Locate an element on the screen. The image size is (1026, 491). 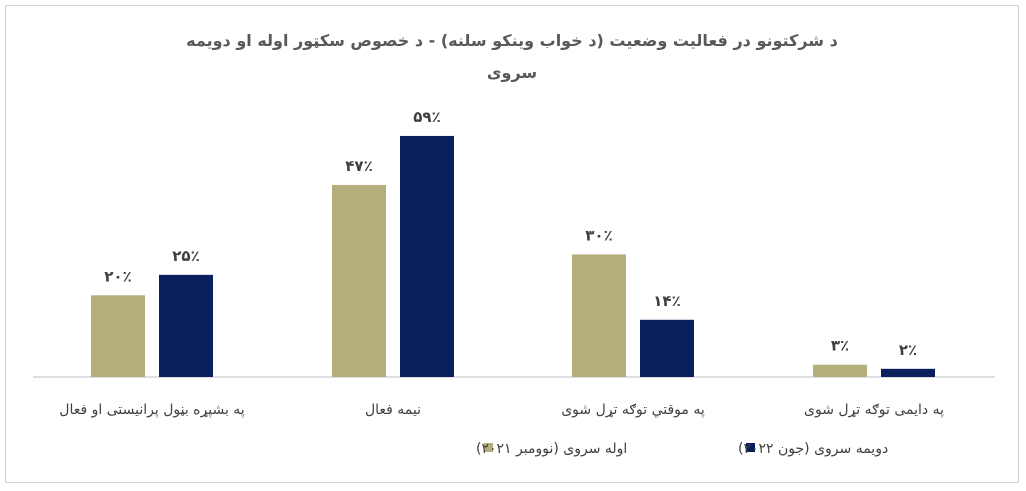
bar-s2-c1 is located at coordinates (186, 325).